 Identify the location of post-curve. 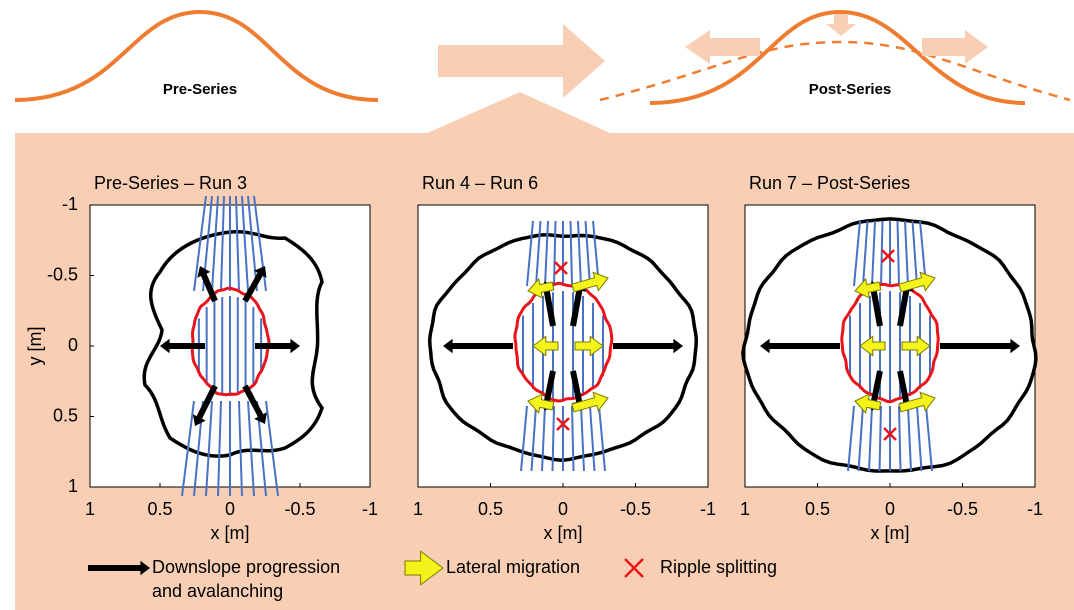
(837, 57).